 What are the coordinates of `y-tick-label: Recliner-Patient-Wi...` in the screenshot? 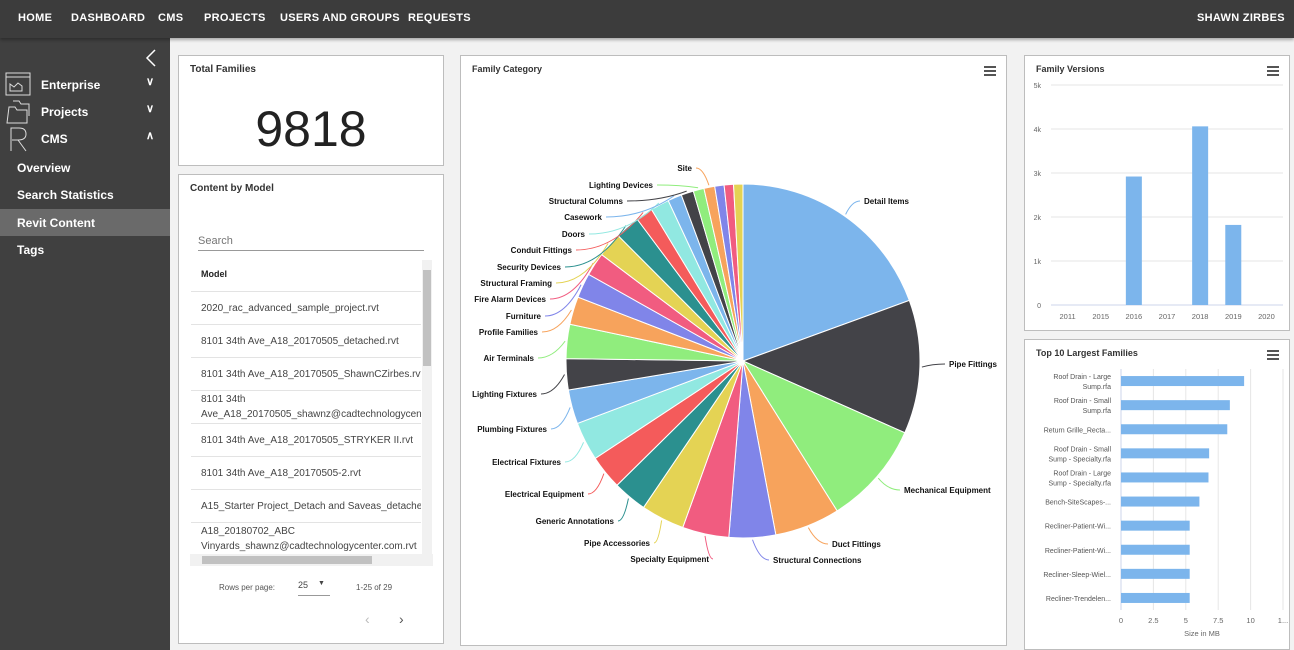 It's located at (1078, 551).